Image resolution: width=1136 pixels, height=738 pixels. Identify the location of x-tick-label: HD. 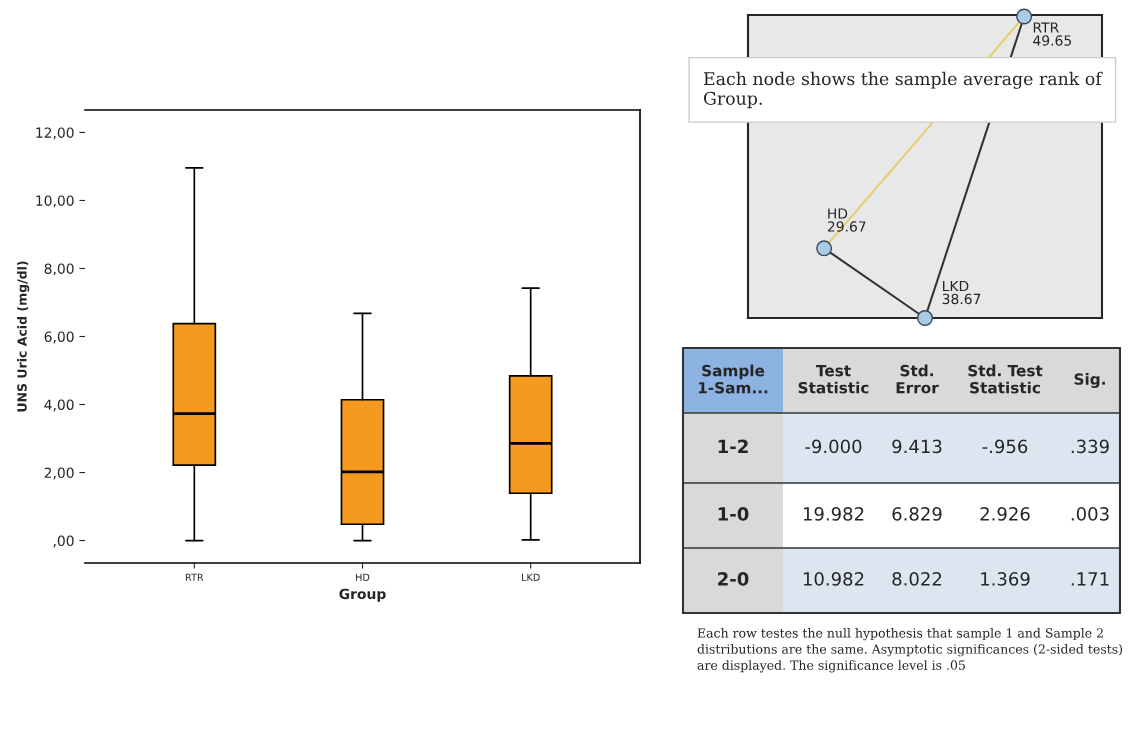
(363, 577).